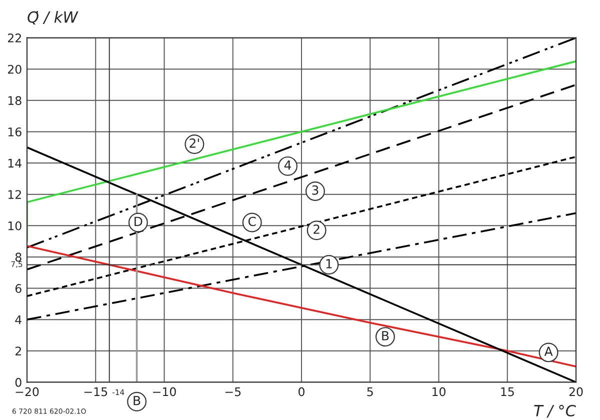 The height and width of the screenshot is (420, 600). What do you see at coordinates (252, 221) in the screenshot?
I see `annotation: C` at bounding box center [252, 221].